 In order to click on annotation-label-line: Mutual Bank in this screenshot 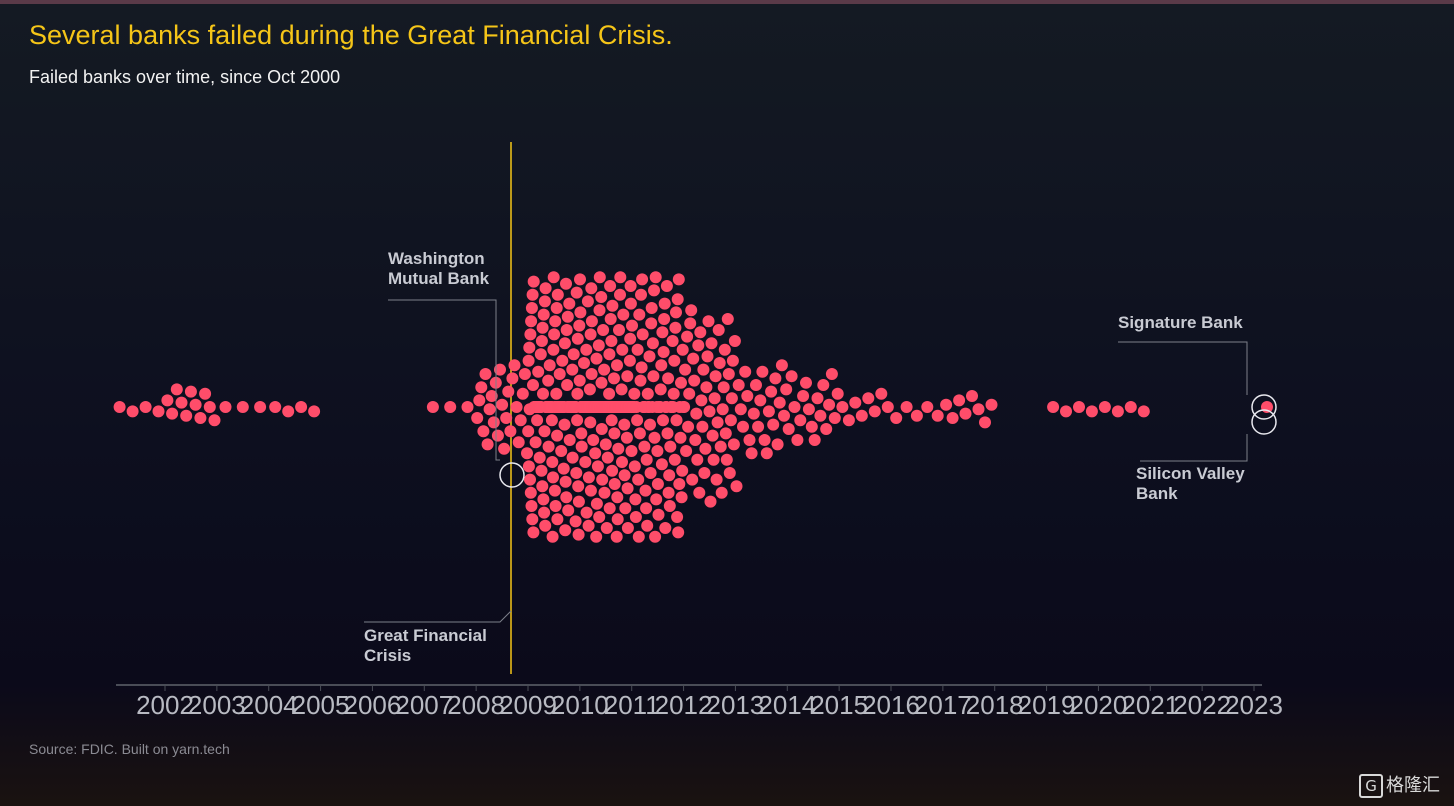, I will do `click(439, 278)`.